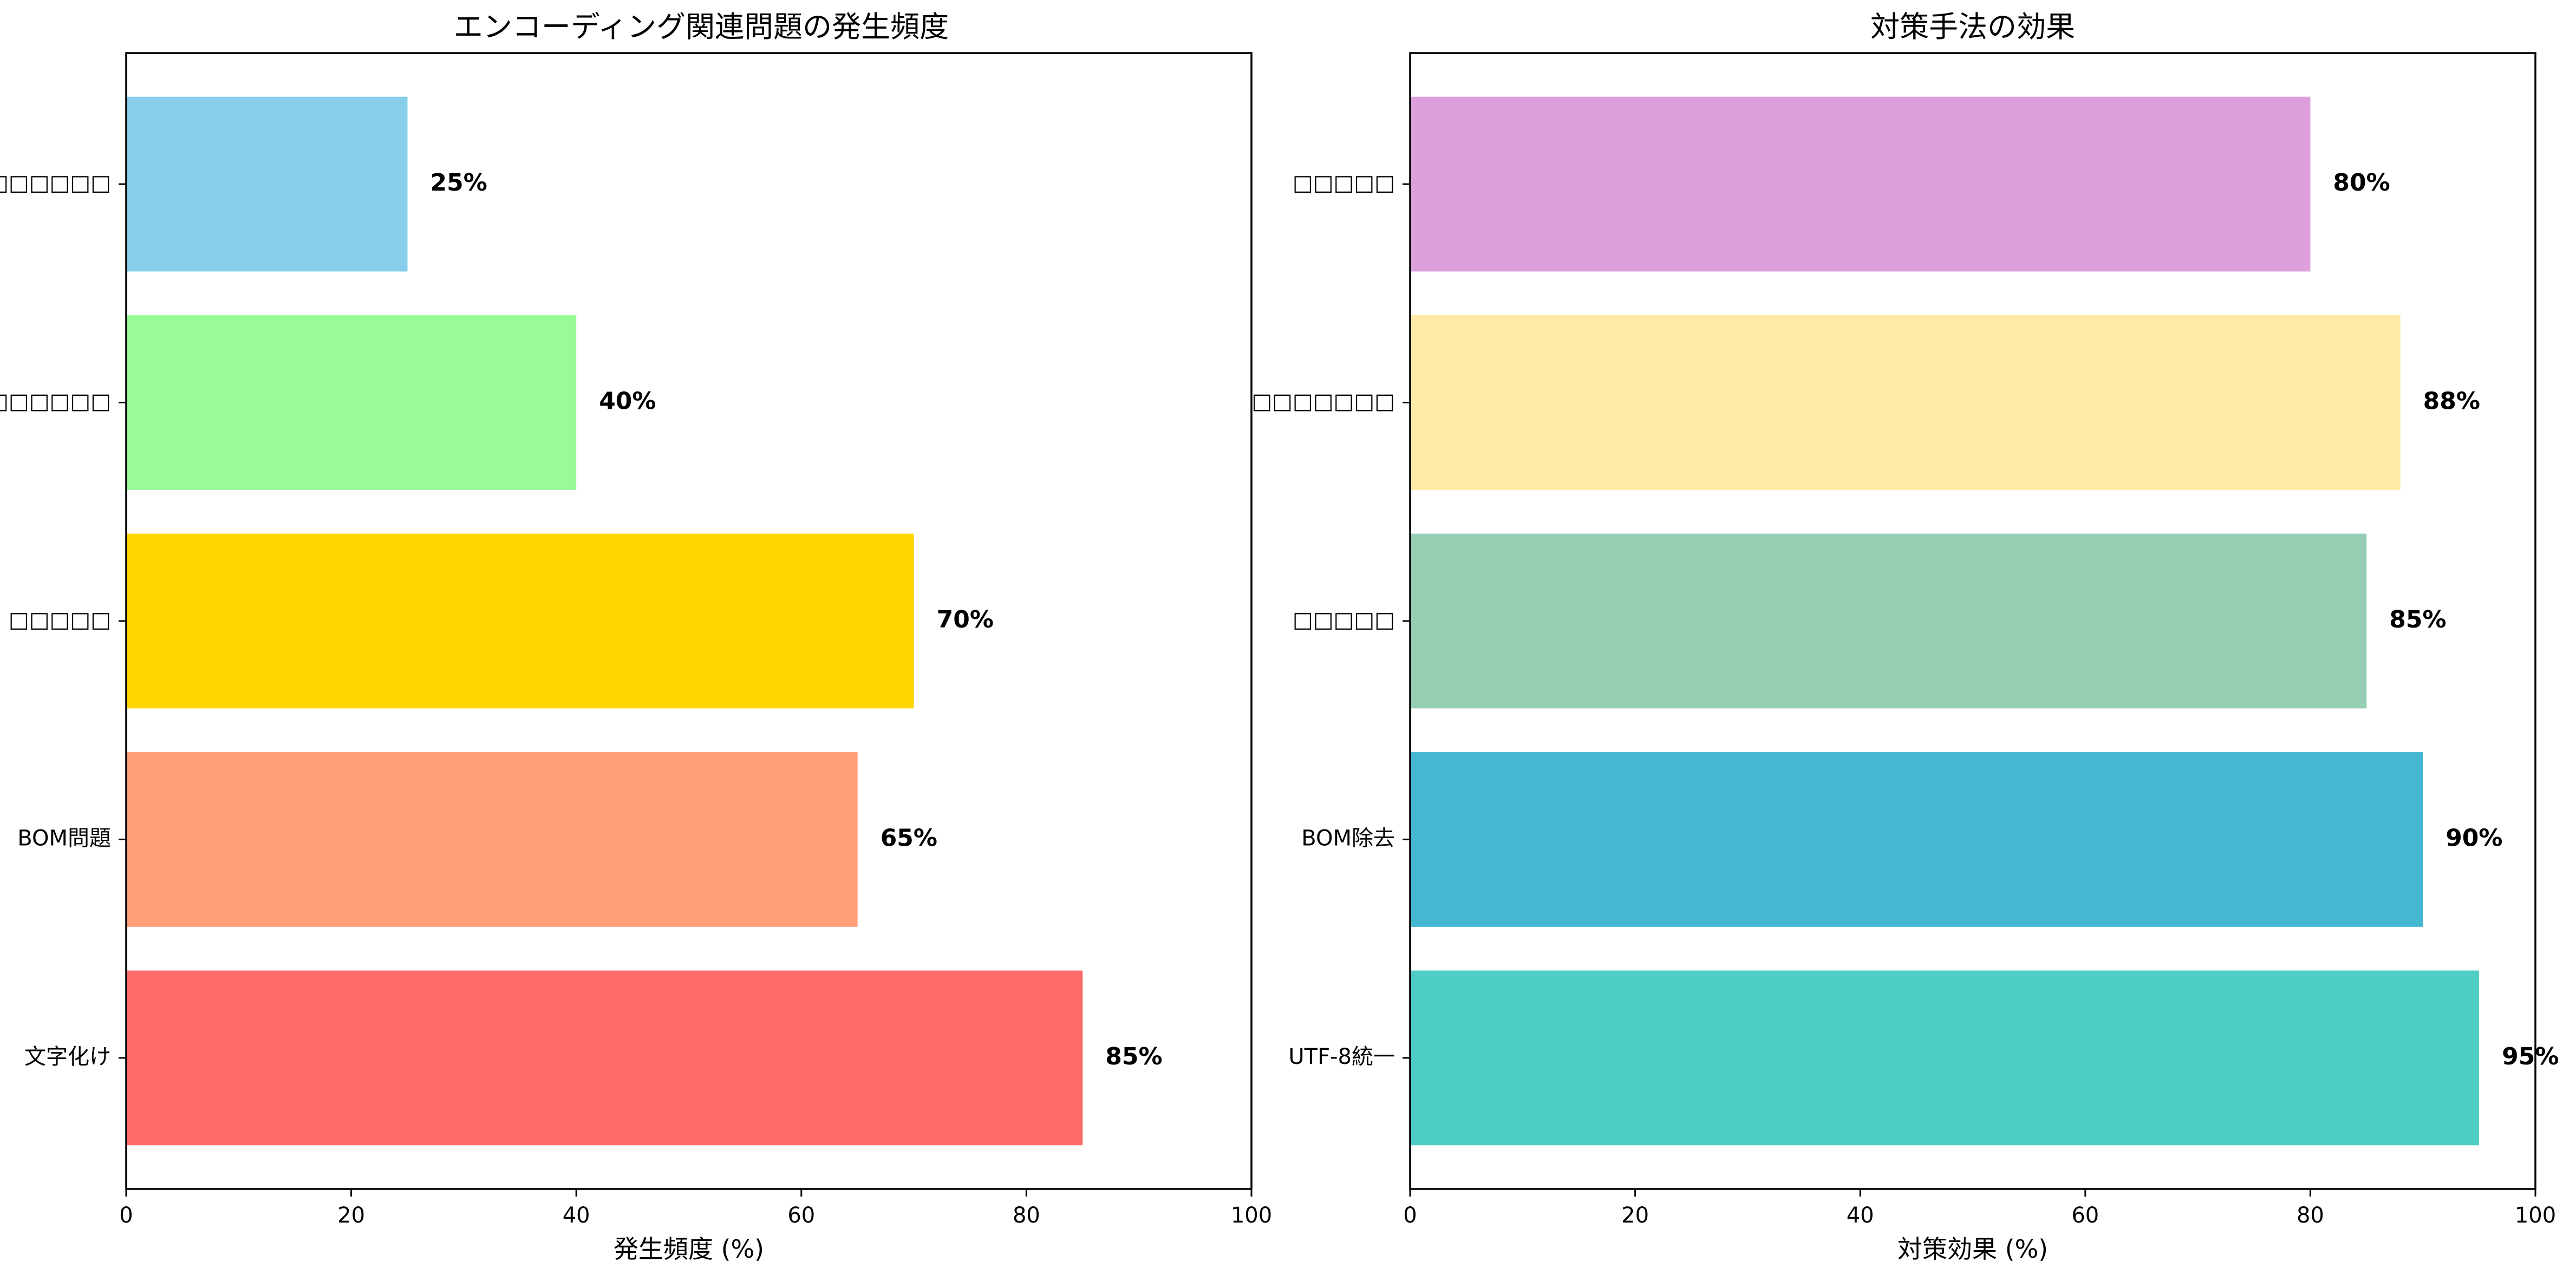 Image resolution: width=2576 pixels, height=1281 pixels. What do you see at coordinates (1972, 1249) in the screenshot?
I see `right-chart-x-axis-label: 対策効果 (%)` at bounding box center [1972, 1249].